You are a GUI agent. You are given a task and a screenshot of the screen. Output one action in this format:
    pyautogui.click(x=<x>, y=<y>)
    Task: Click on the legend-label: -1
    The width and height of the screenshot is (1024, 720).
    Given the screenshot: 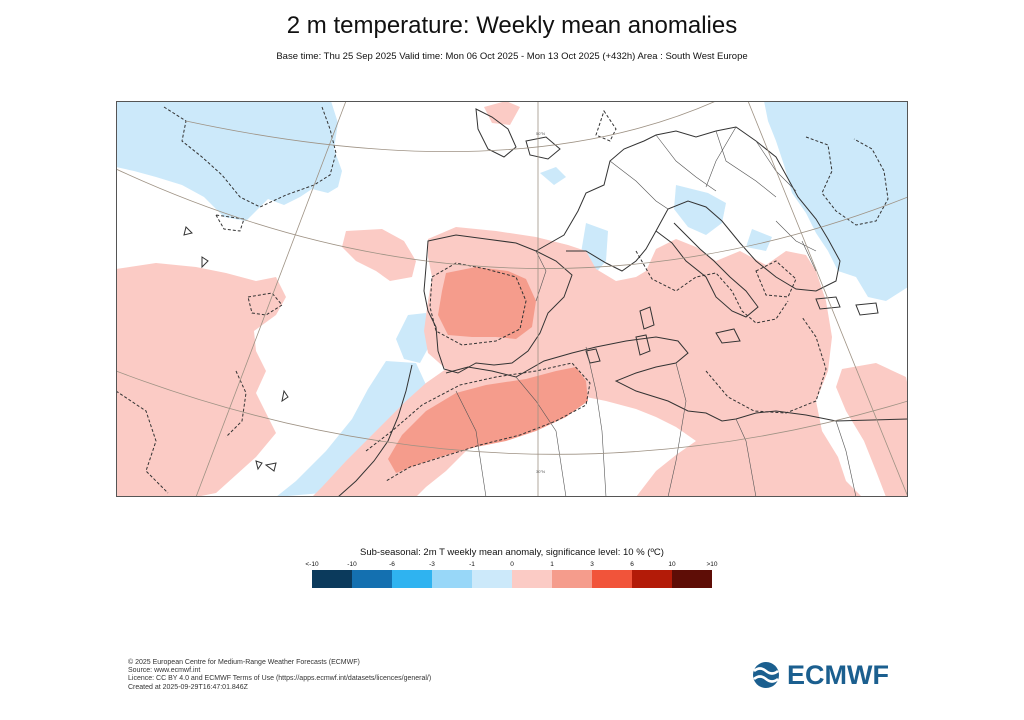 What is the action you would take?
    pyautogui.click(x=472, y=564)
    